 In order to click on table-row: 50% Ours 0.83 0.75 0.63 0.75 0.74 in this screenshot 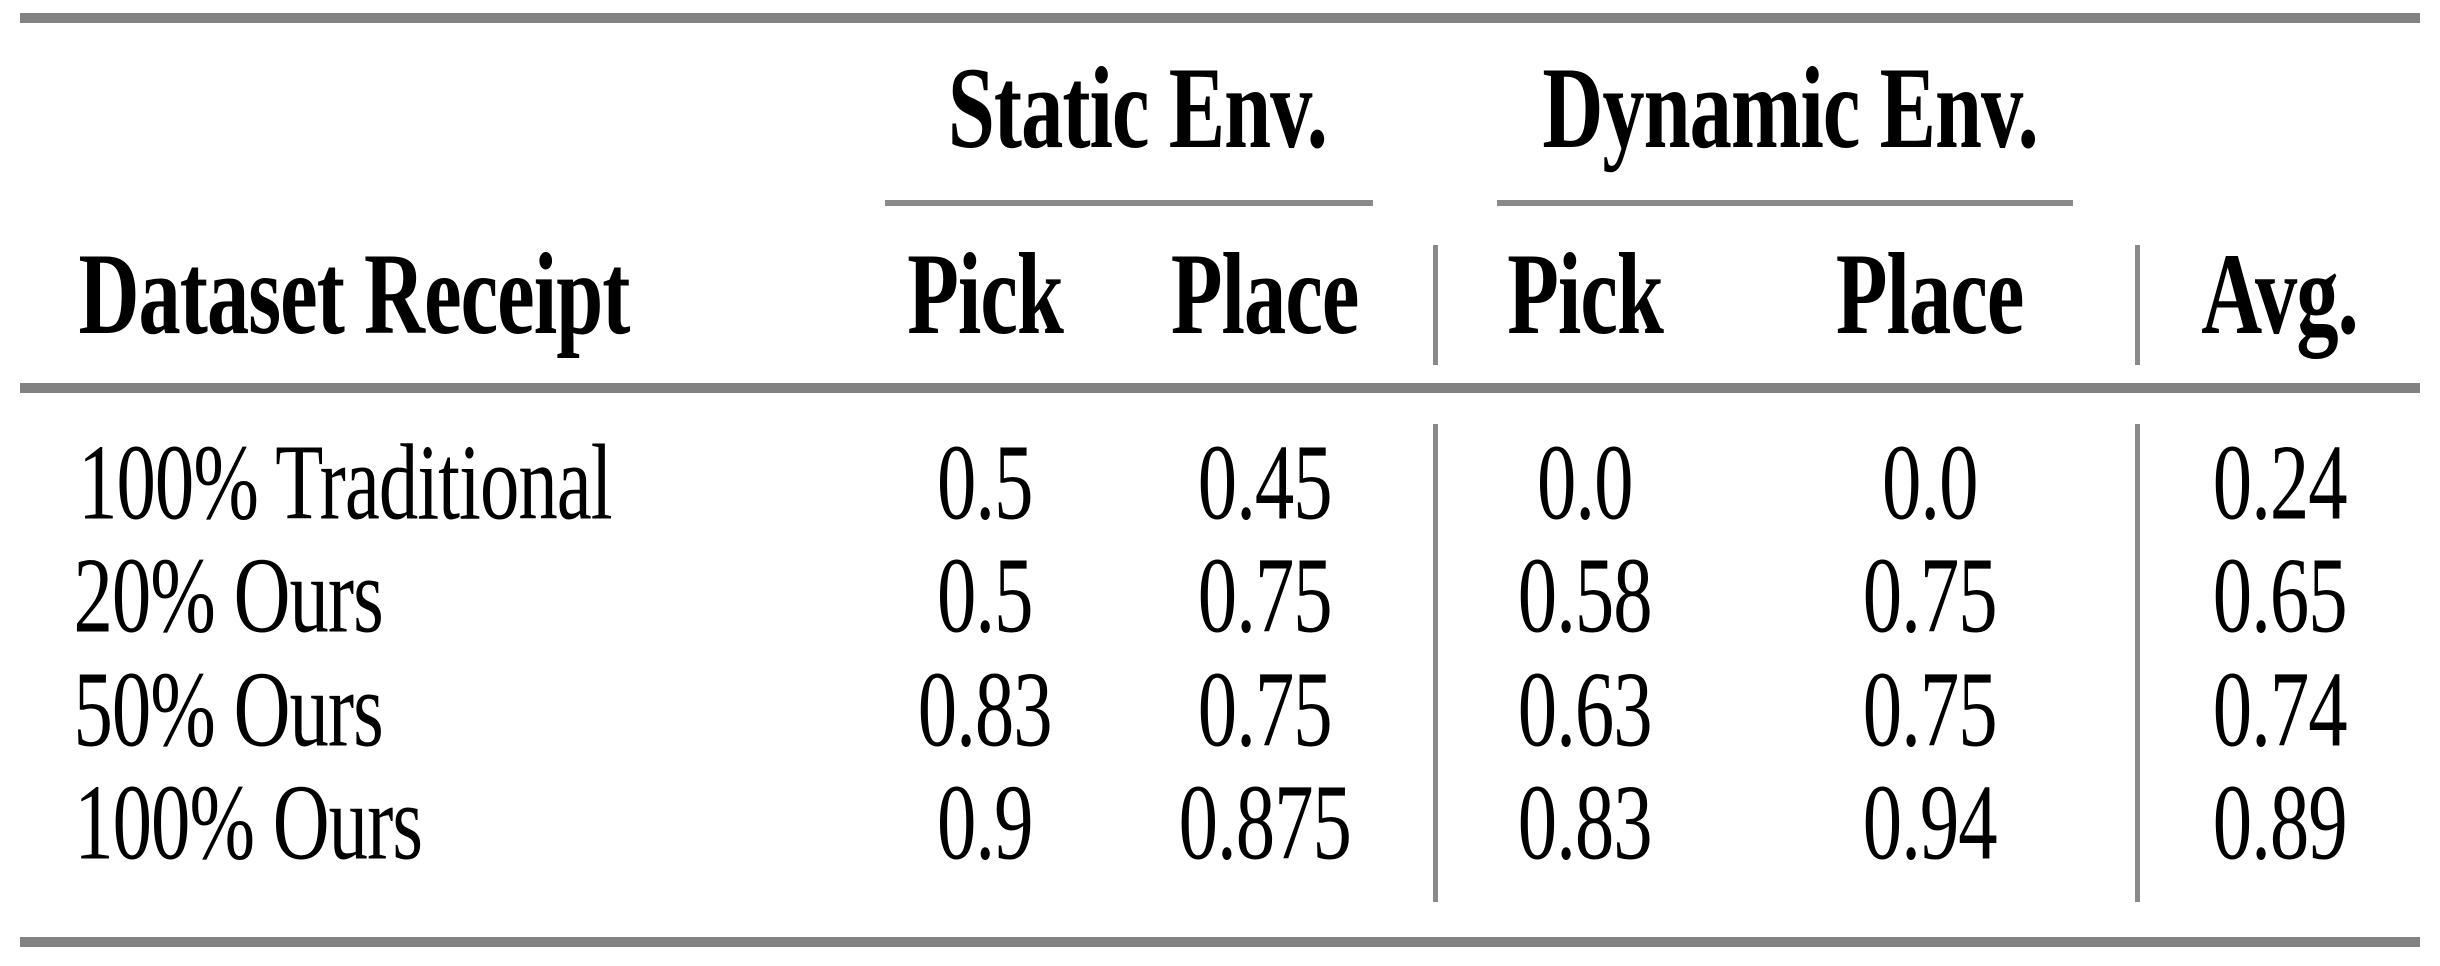, I will do `click(1220, 708)`.